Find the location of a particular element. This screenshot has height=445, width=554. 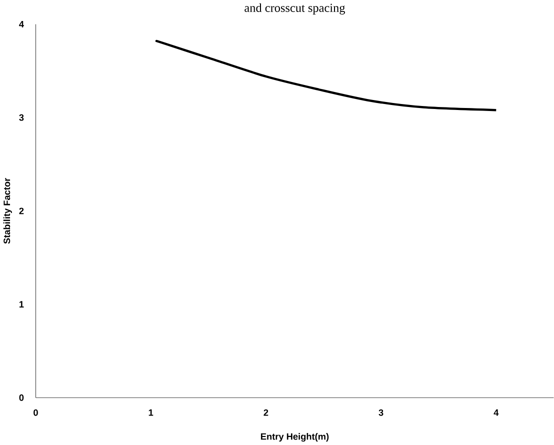

line-series is located at coordinates (326, 76).